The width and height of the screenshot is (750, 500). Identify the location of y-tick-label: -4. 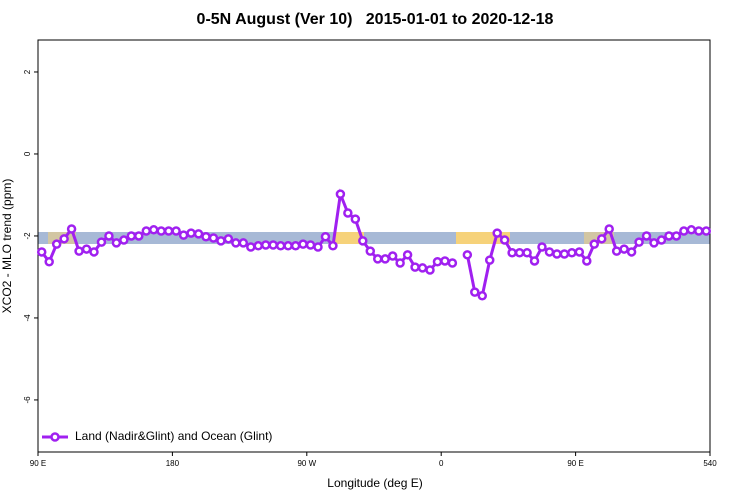
(27, 318).